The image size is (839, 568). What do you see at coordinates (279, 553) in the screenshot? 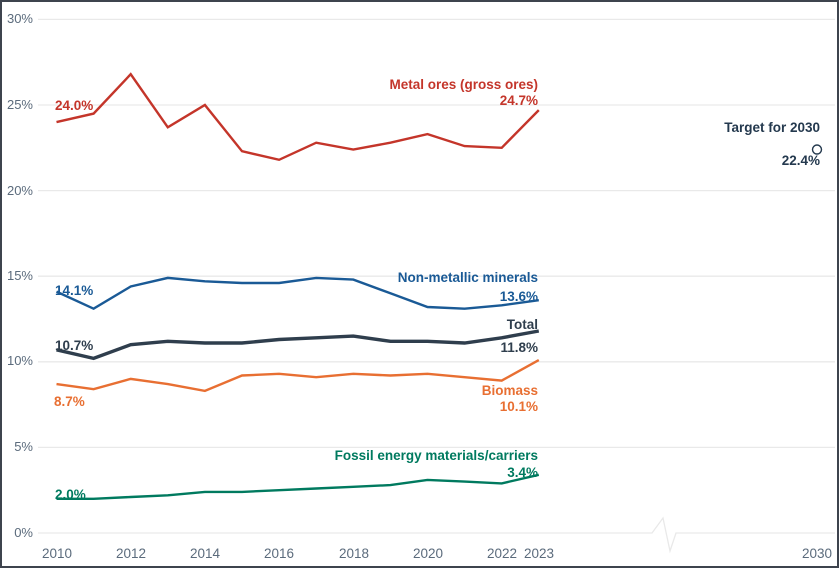
I see `x-axis-tick-label: 2016` at bounding box center [279, 553].